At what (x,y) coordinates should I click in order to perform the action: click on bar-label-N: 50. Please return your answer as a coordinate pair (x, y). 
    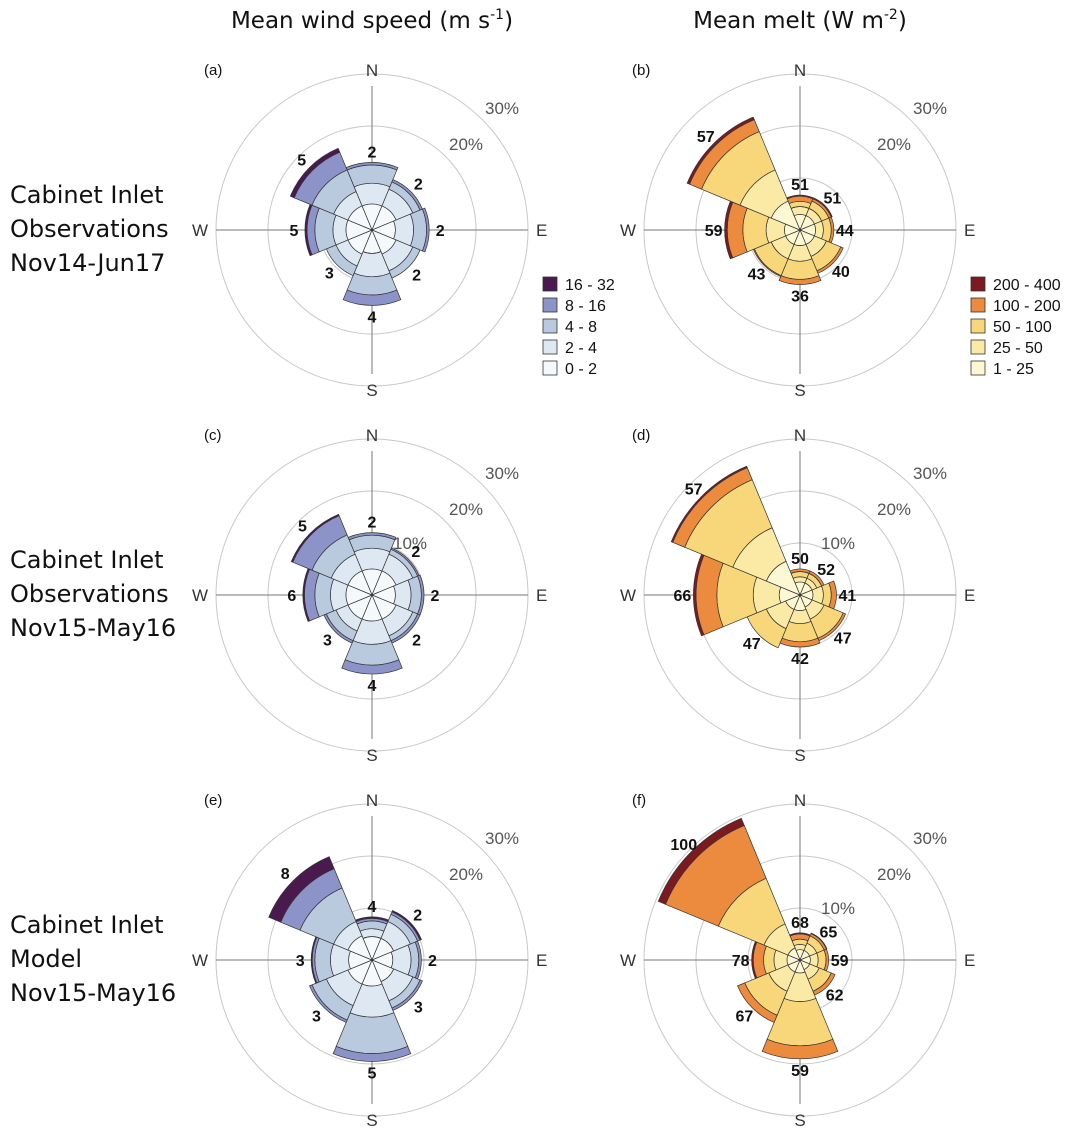
    Looking at the image, I should click on (800, 559).